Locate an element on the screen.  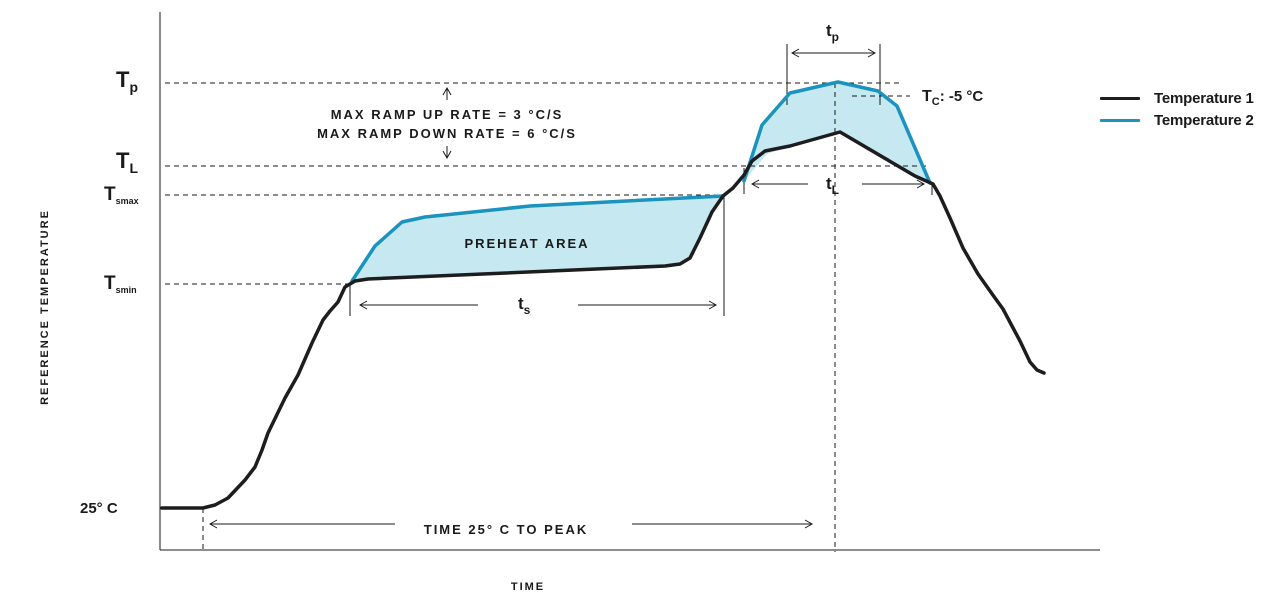
legend-label-temperature-1: Temperature 1 is located at coordinates (1204, 98).